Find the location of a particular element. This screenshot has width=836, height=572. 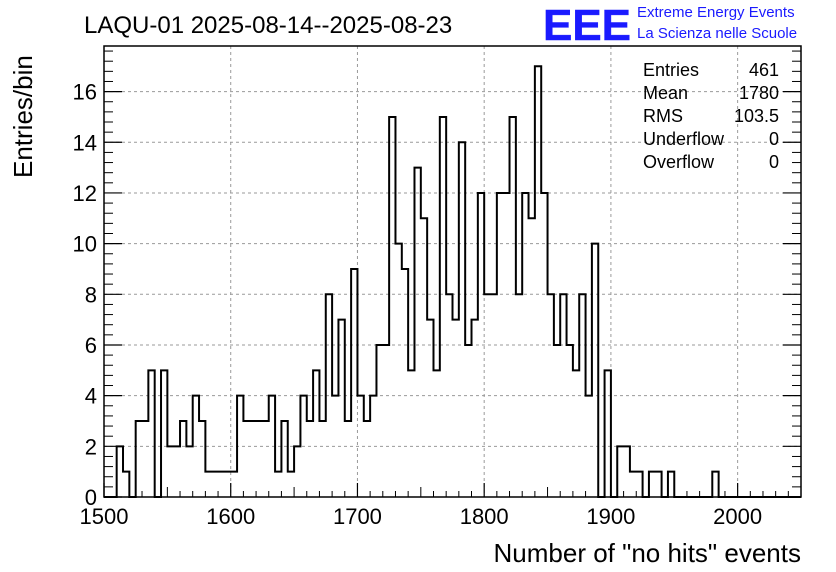

y-tick-label: 6 is located at coordinates (91, 345).